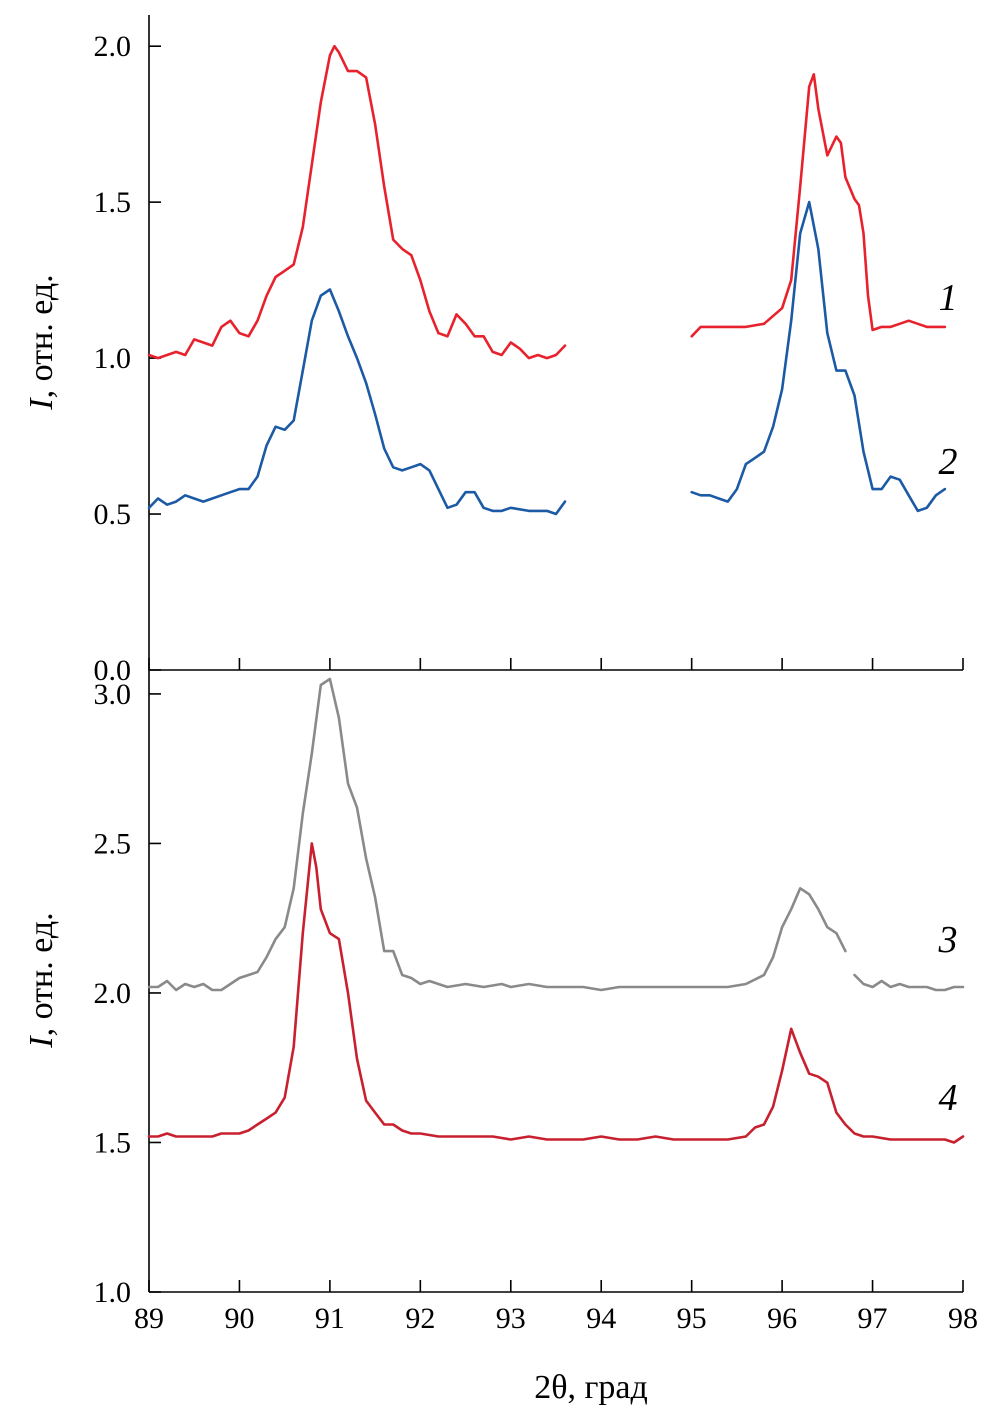  What do you see at coordinates (239, 1318) in the screenshot?
I see `x-tick-label: 90` at bounding box center [239, 1318].